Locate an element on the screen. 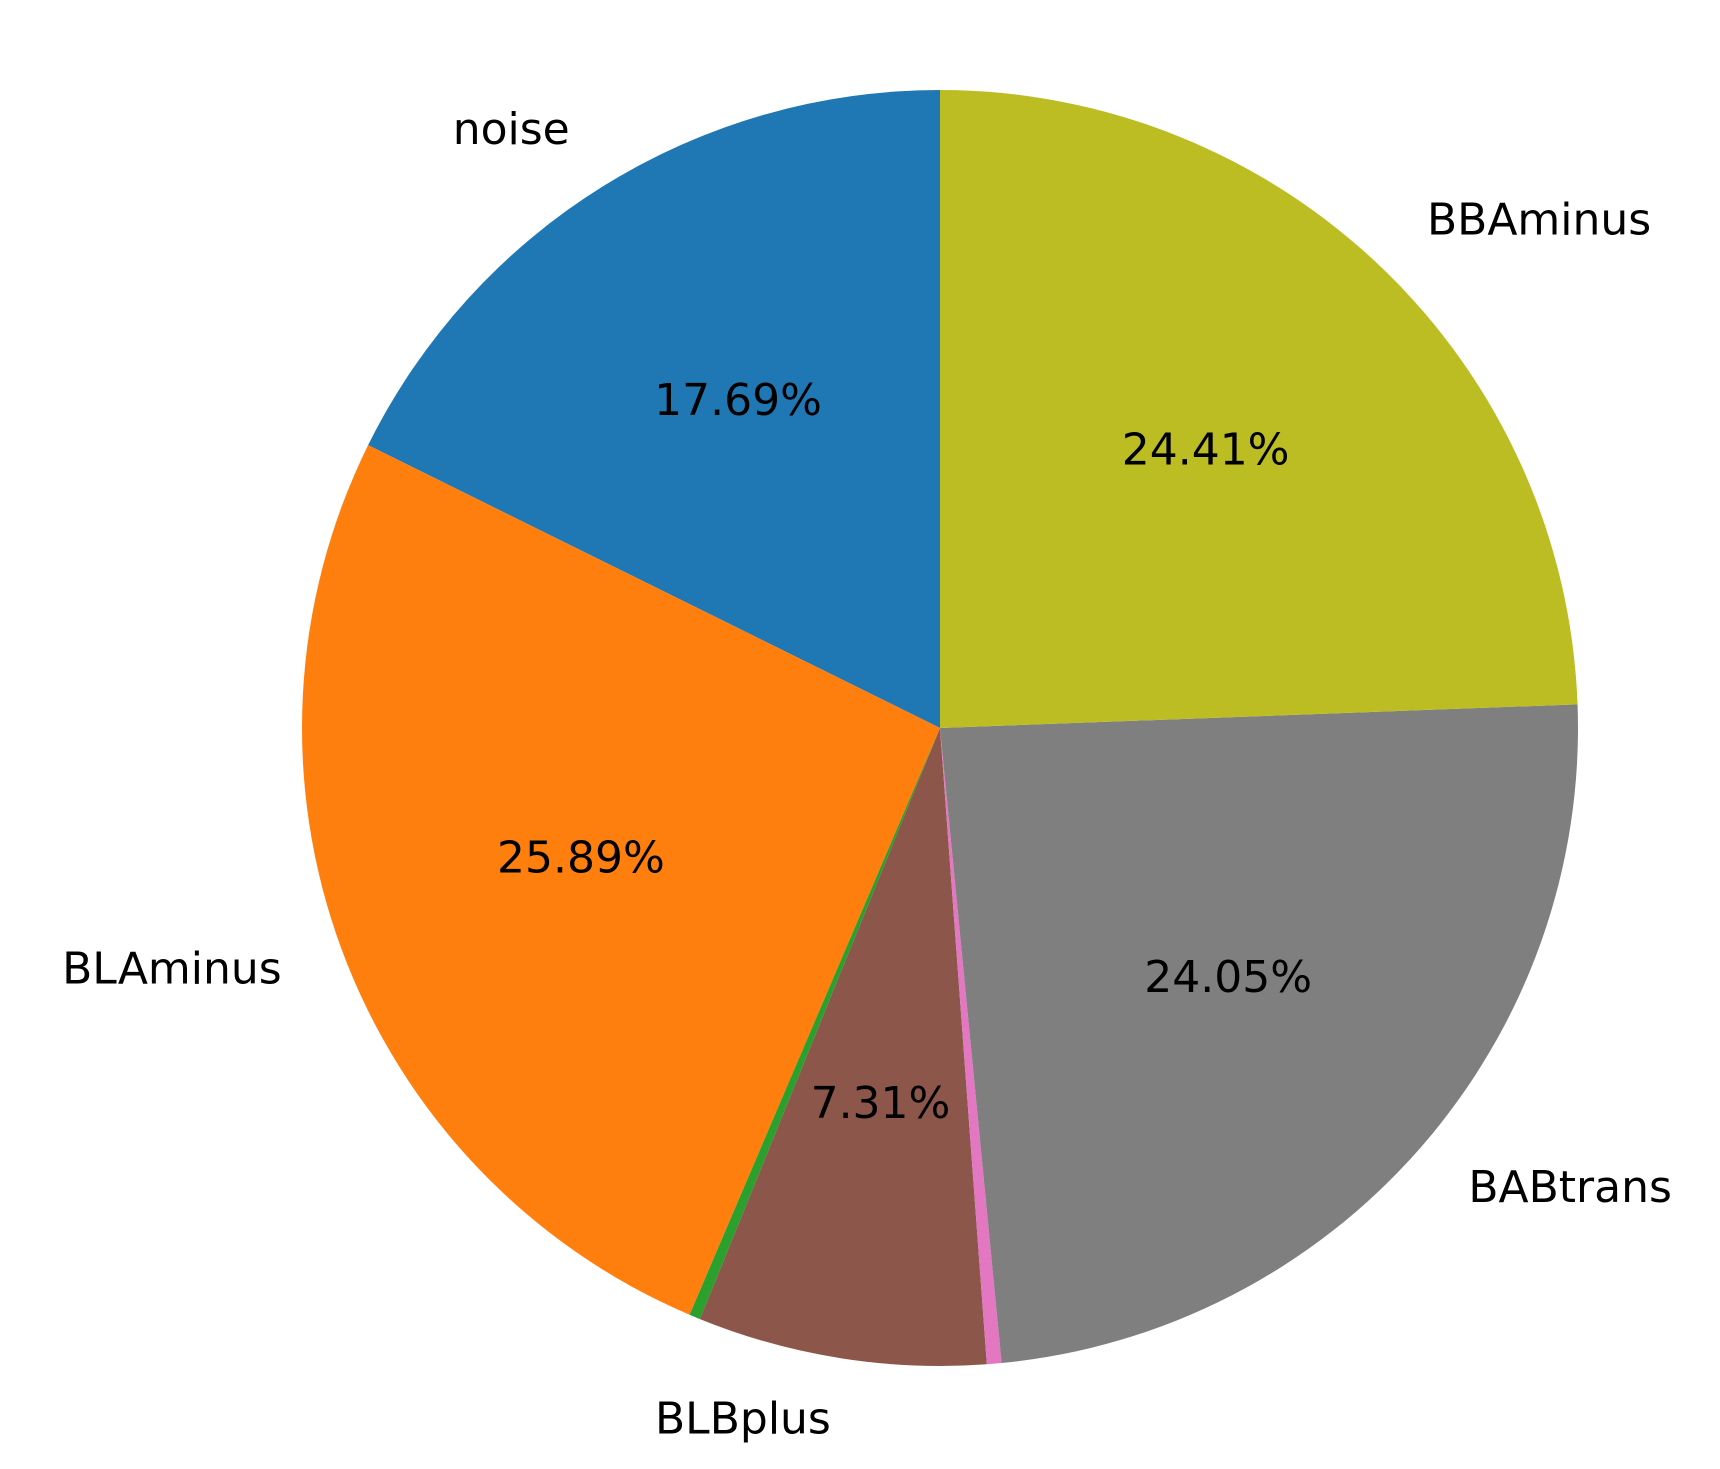 This screenshot has height=1469, width=1720. percent-label-babtrans: 24.05% is located at coordinates (1228, 977).